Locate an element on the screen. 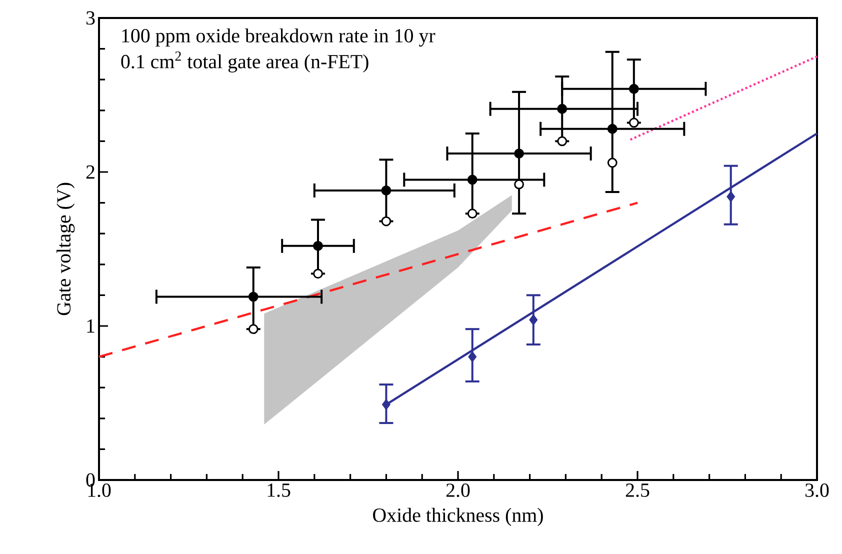 Image resolution: width=842 pixels, height=554 pixels. y-tick-label: 1 is located at coordinates (90, 326).